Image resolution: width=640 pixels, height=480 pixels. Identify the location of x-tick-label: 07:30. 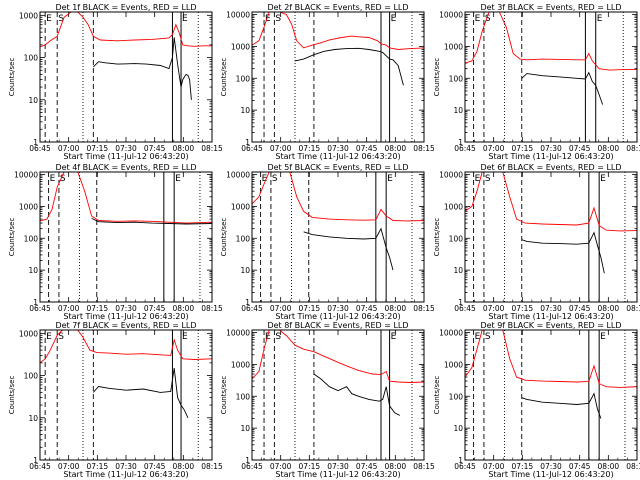
(338, 466).